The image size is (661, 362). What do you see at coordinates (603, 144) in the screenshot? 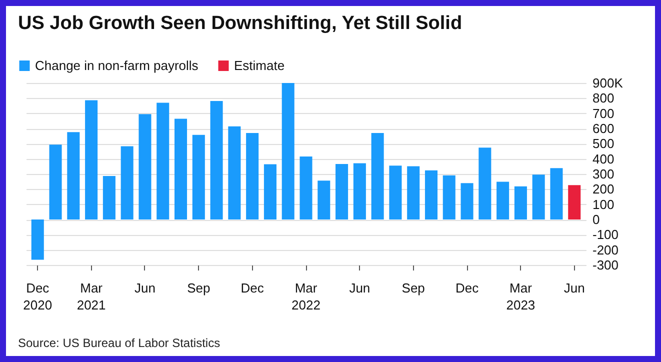
I see `y-tick-label: 500` at bounding box center [603, 144].